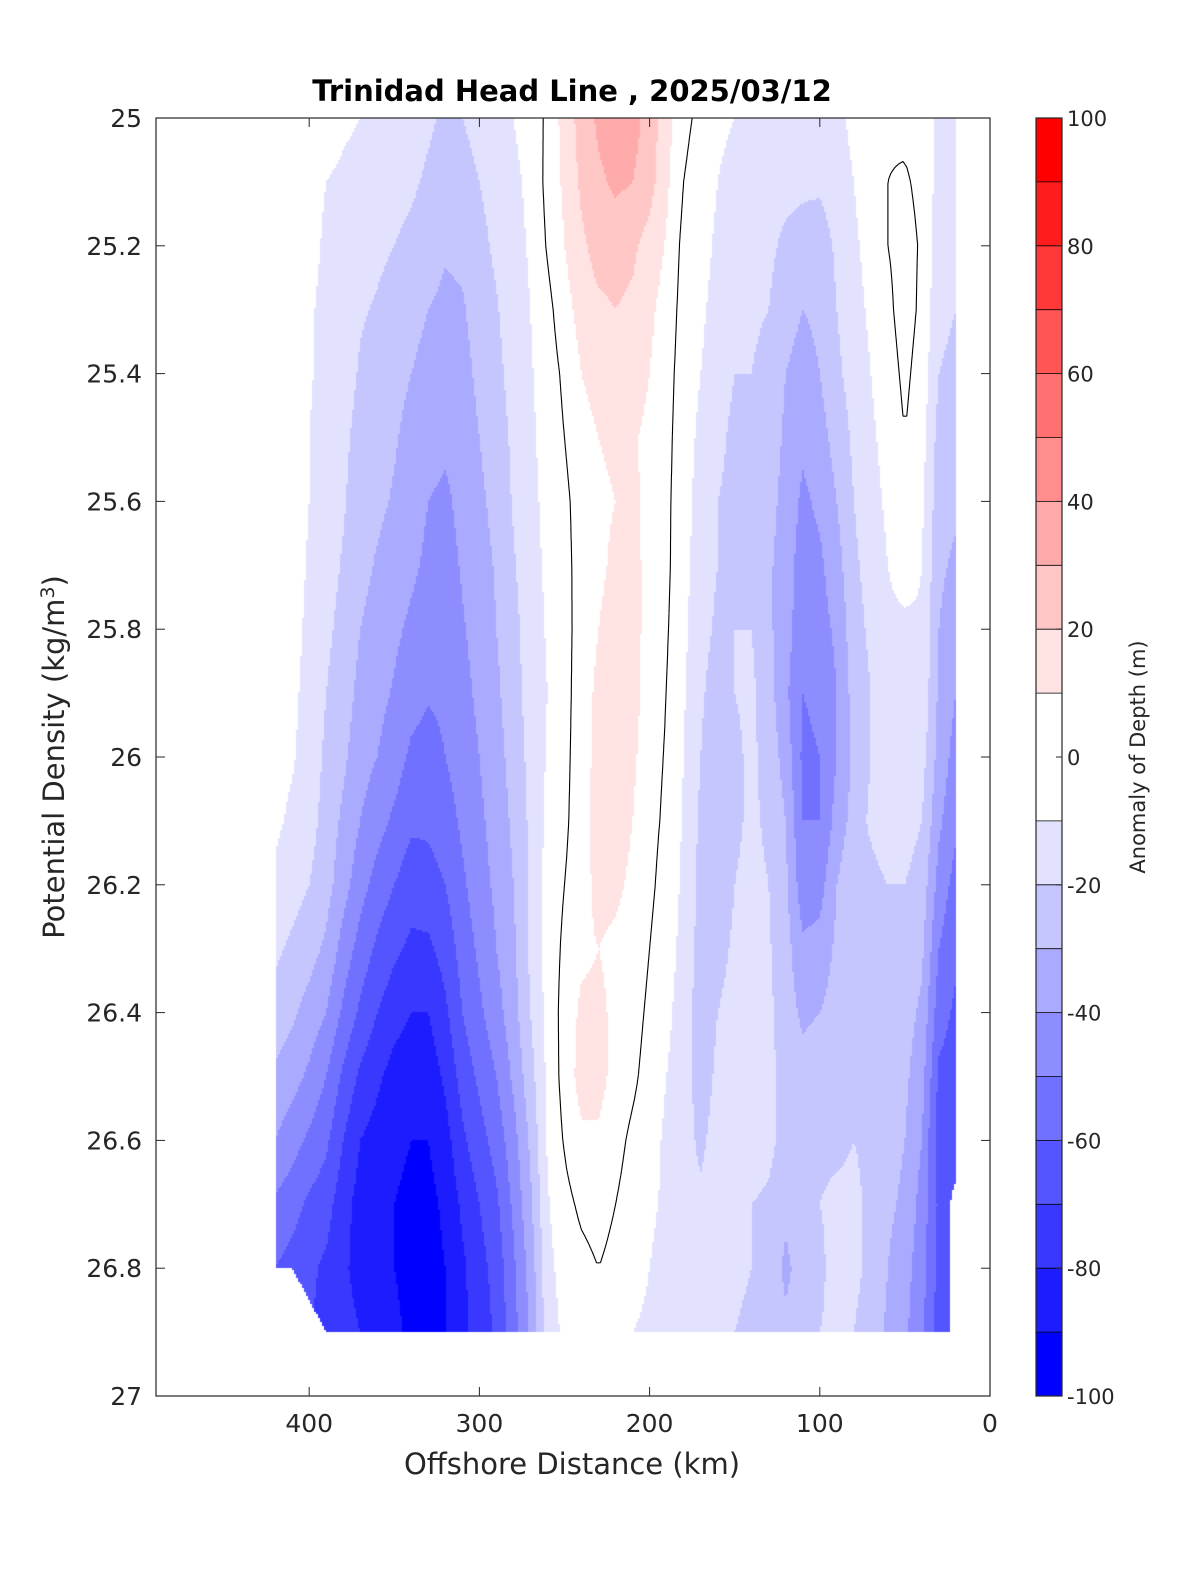 The height and width of the screenshot is (1575, 1200). What do you see at coordinates (309, 1423) in the screenshot?
I see `x-tick-label: 400` at bounding box center [309, 1423].